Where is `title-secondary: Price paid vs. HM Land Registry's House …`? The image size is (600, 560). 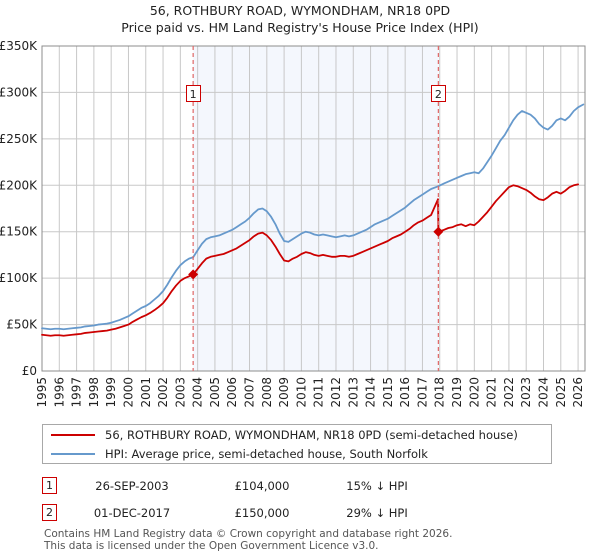
title-secondary: Price paid vs. HM Land Registry's House … is located at coordinates (300, 27).